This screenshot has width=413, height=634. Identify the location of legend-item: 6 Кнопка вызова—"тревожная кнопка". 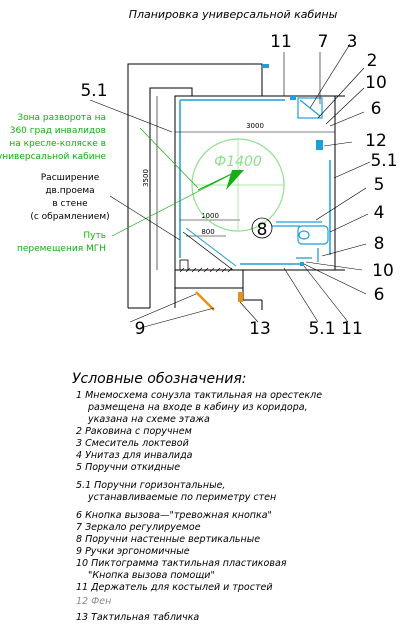
(174, 515).